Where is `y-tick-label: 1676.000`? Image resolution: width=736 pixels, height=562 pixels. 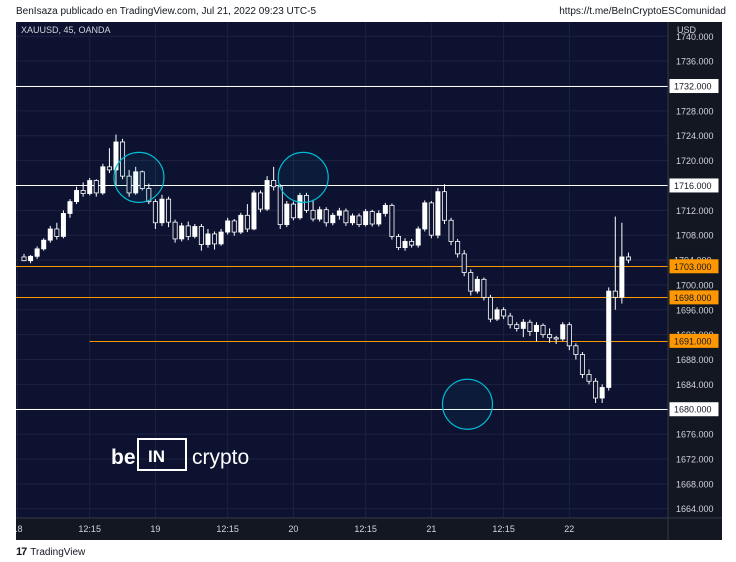 y-tick-label: 1676.000 is located at coordinates (695, 435).